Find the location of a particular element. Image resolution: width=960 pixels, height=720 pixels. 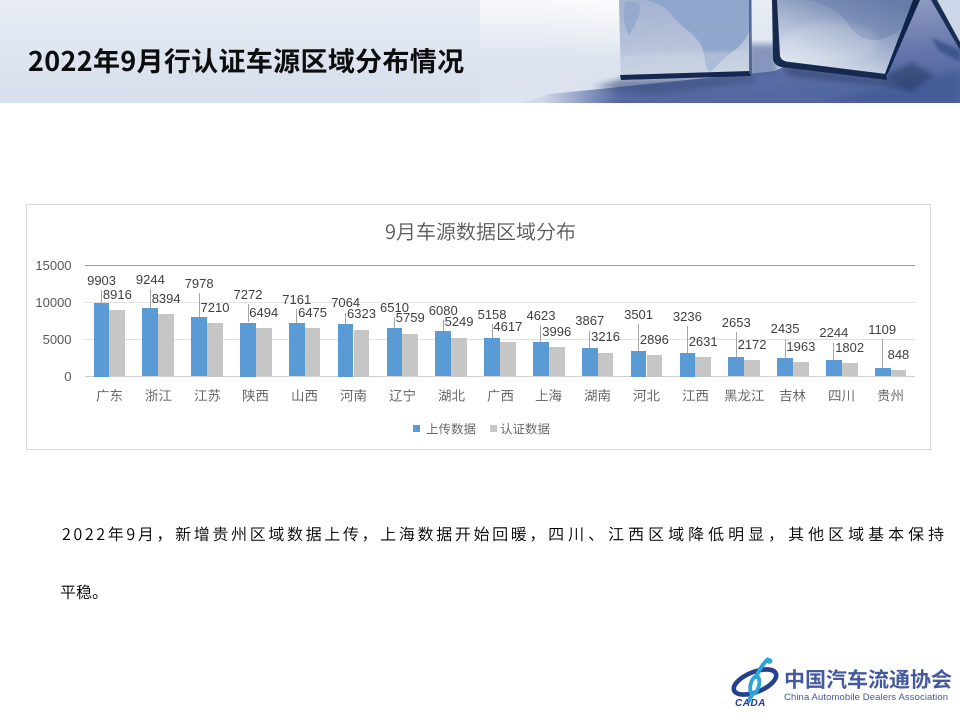

svg-text: CADA is located at coordinates (750, 703).